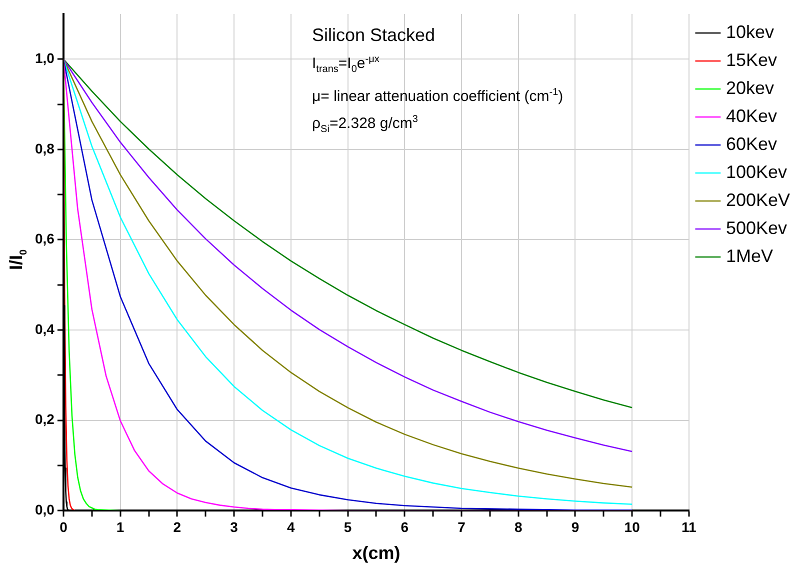  What do you see at coordinates (518, 526) in the screenshot?
I see `x-tick-label: 8` at bounding box center [518, 526].